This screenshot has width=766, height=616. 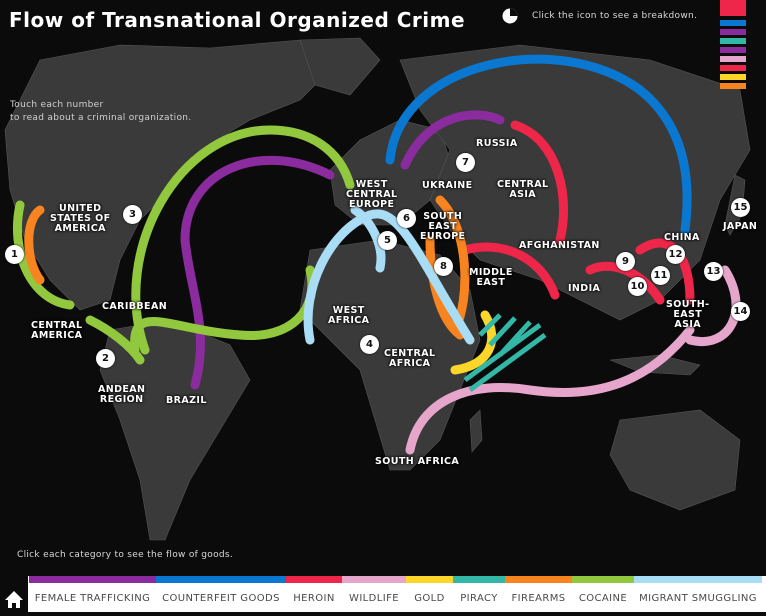 I want to click on trafficking-route-russia, so click(x=452, y=140).